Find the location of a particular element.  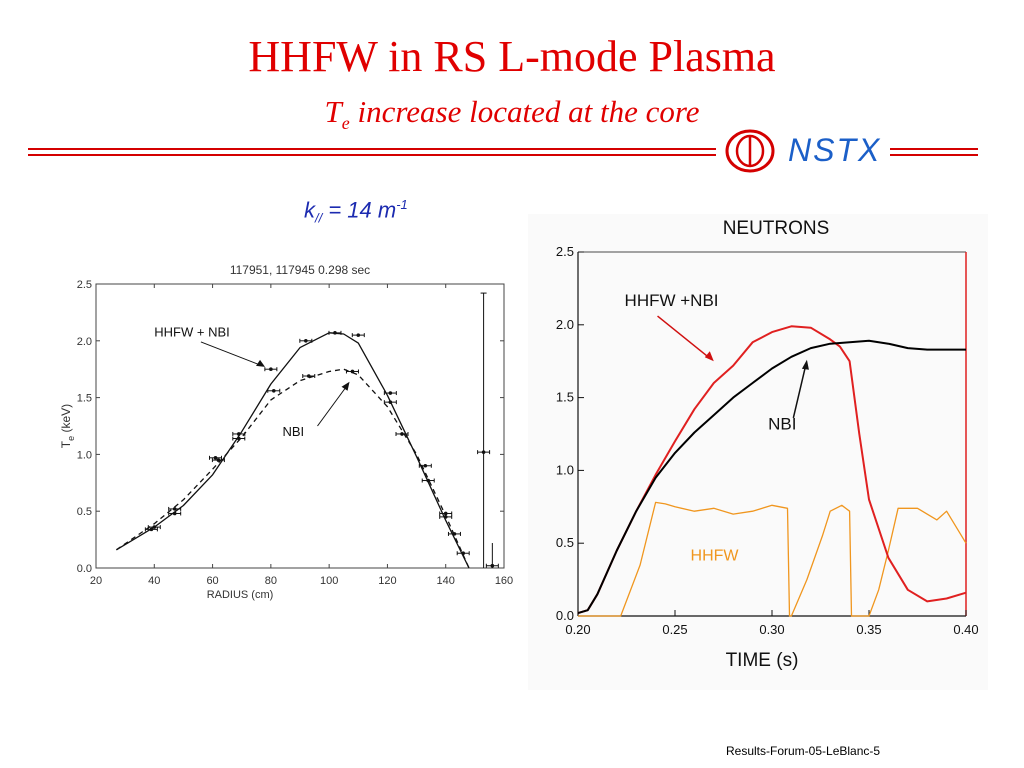

te-y-axis-label: Te (keV) is located at coordinates (67, 426).